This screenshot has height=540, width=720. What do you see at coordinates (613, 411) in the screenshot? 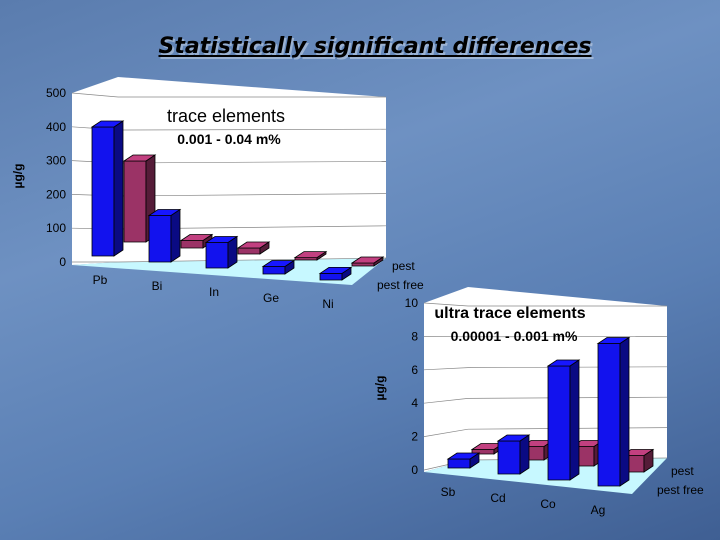
I see `bar-pest-Ag` at bounding box center [613, 411].